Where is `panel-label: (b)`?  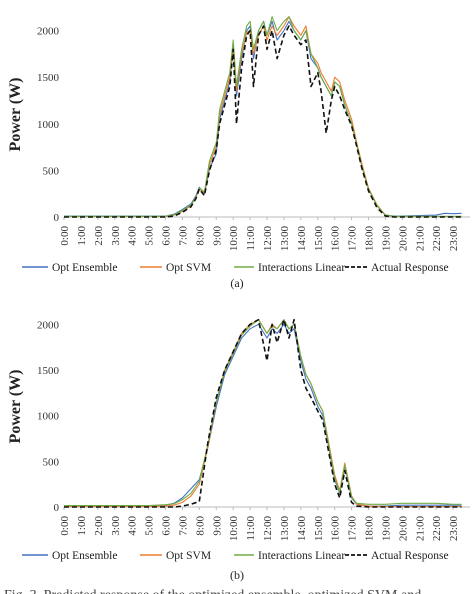
panel-label: (b) is located at coordinates (237, 575).